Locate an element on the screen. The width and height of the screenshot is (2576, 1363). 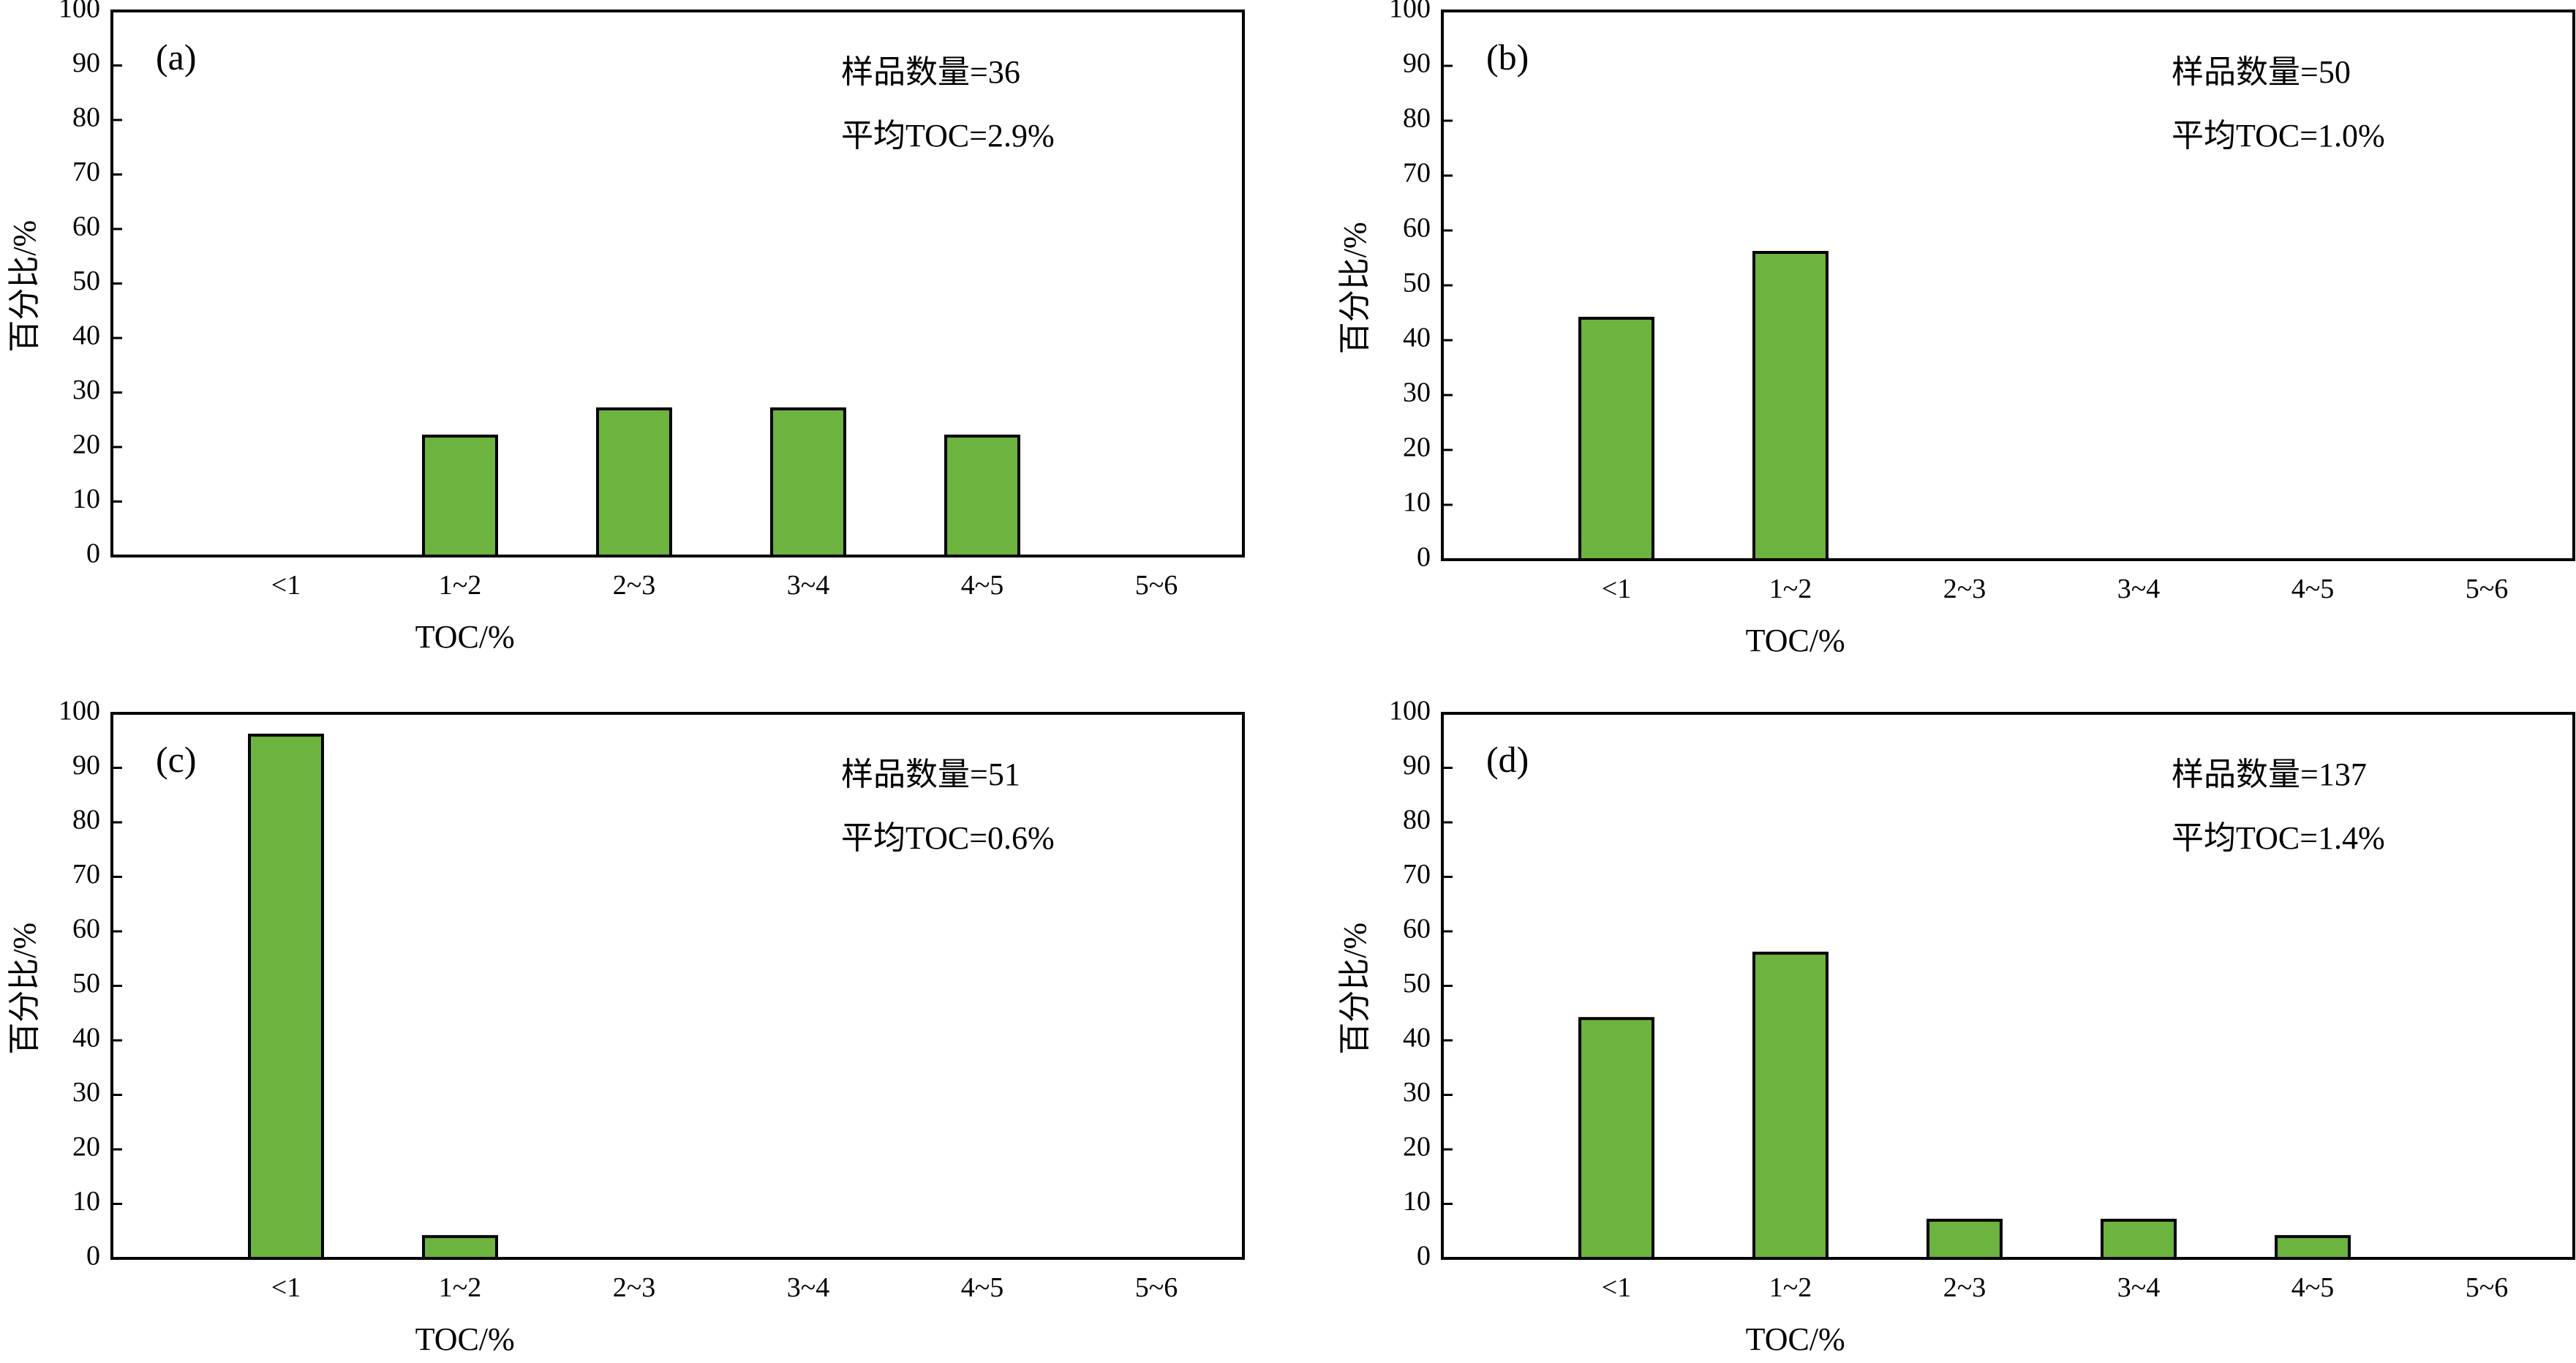
panel-label: (d) is located at coordinates (1507, 759).